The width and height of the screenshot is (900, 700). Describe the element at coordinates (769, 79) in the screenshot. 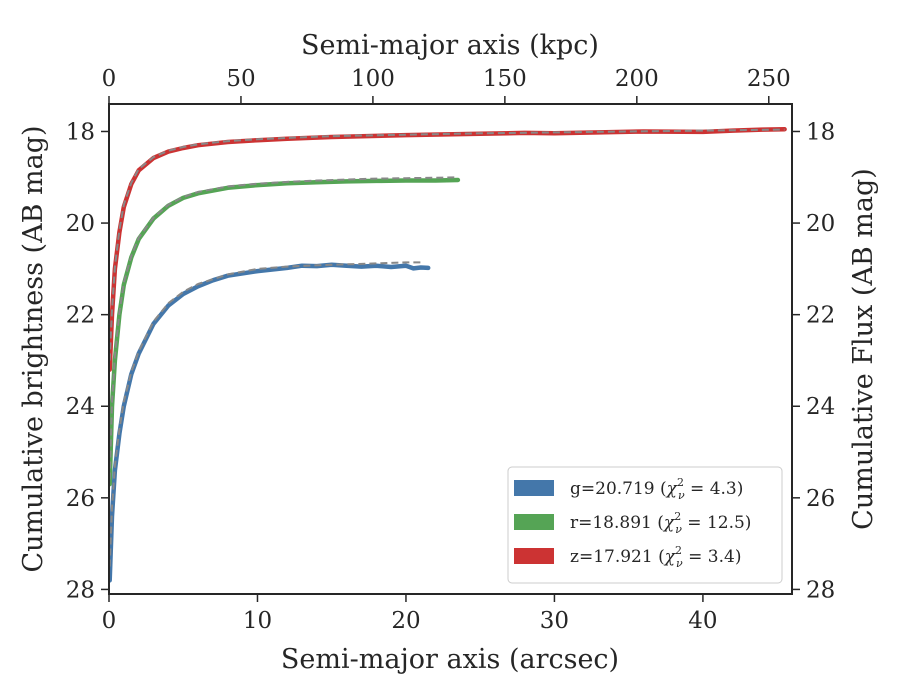

I see `top-x-tick-label: 250` at that location.